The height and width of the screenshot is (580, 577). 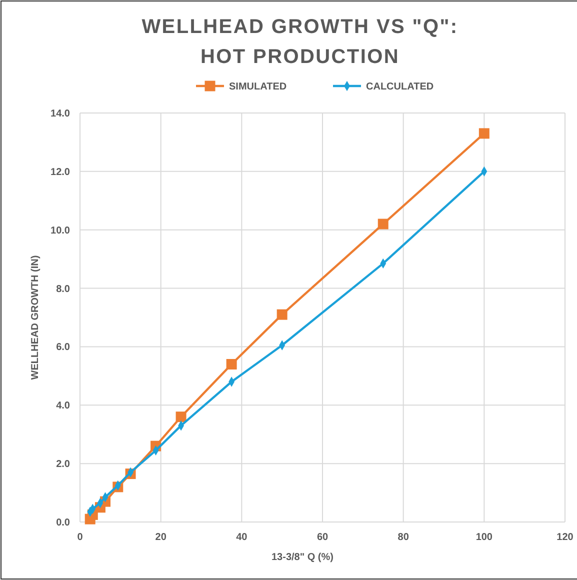 I want to click on y-tick-label: 2.0, so click(x=63, y=464).